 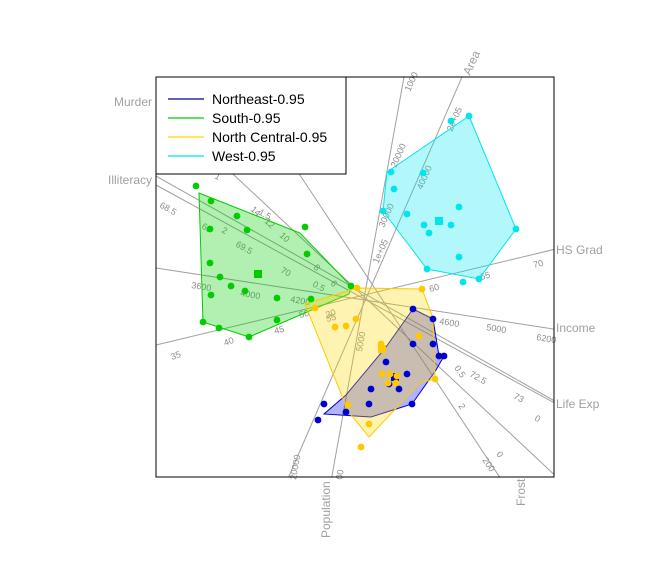 I want to click on center-north-central, so click(x=382, y=349).